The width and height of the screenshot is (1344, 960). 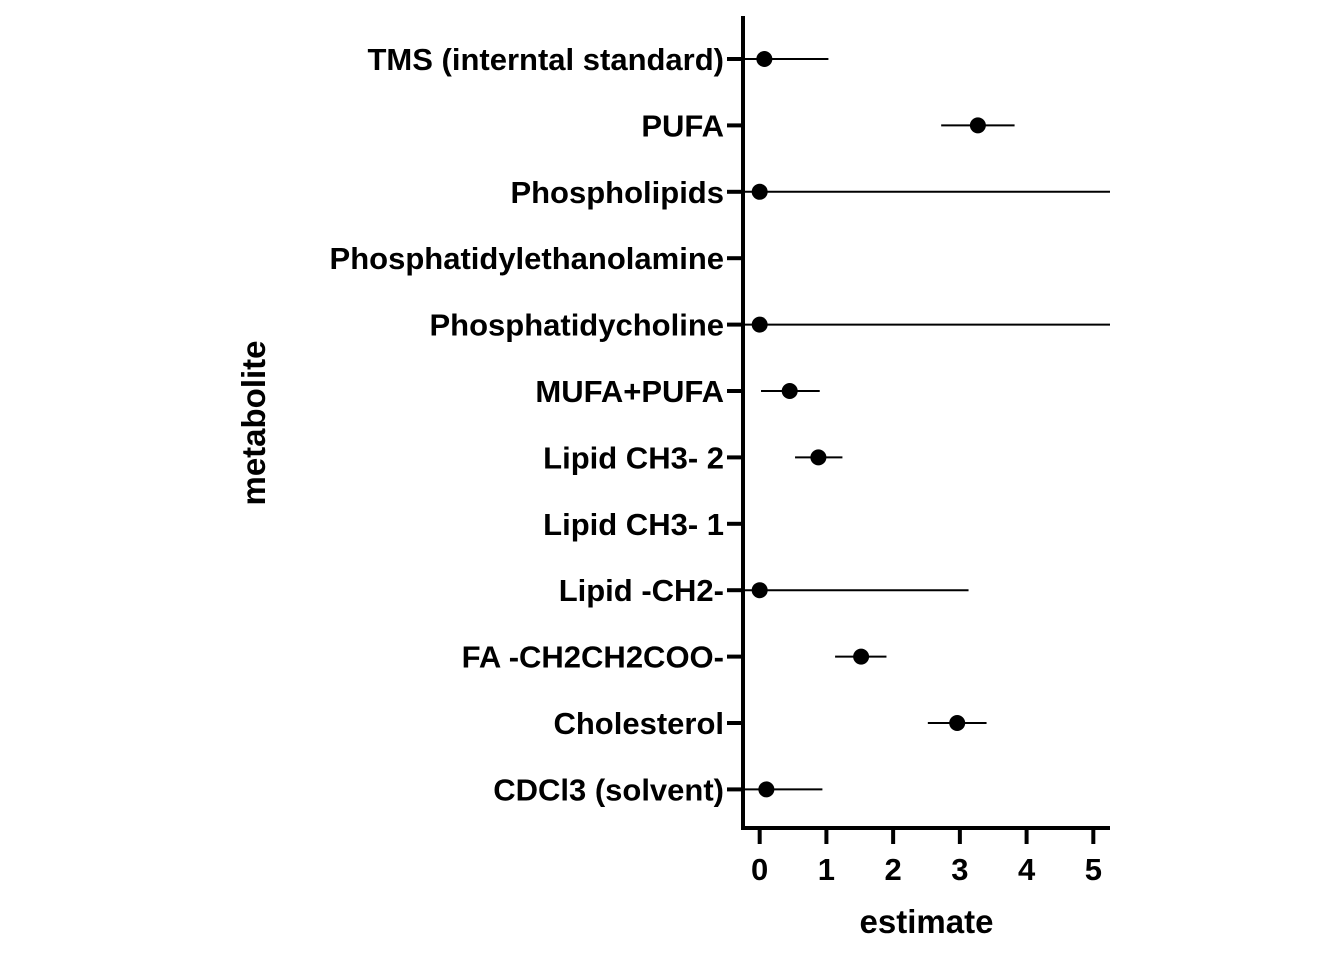 What do you see at coordinates (617, 192) in the screenshot?
I see `y-tick-label: Phospholipids` at bounding box center [617, 192].